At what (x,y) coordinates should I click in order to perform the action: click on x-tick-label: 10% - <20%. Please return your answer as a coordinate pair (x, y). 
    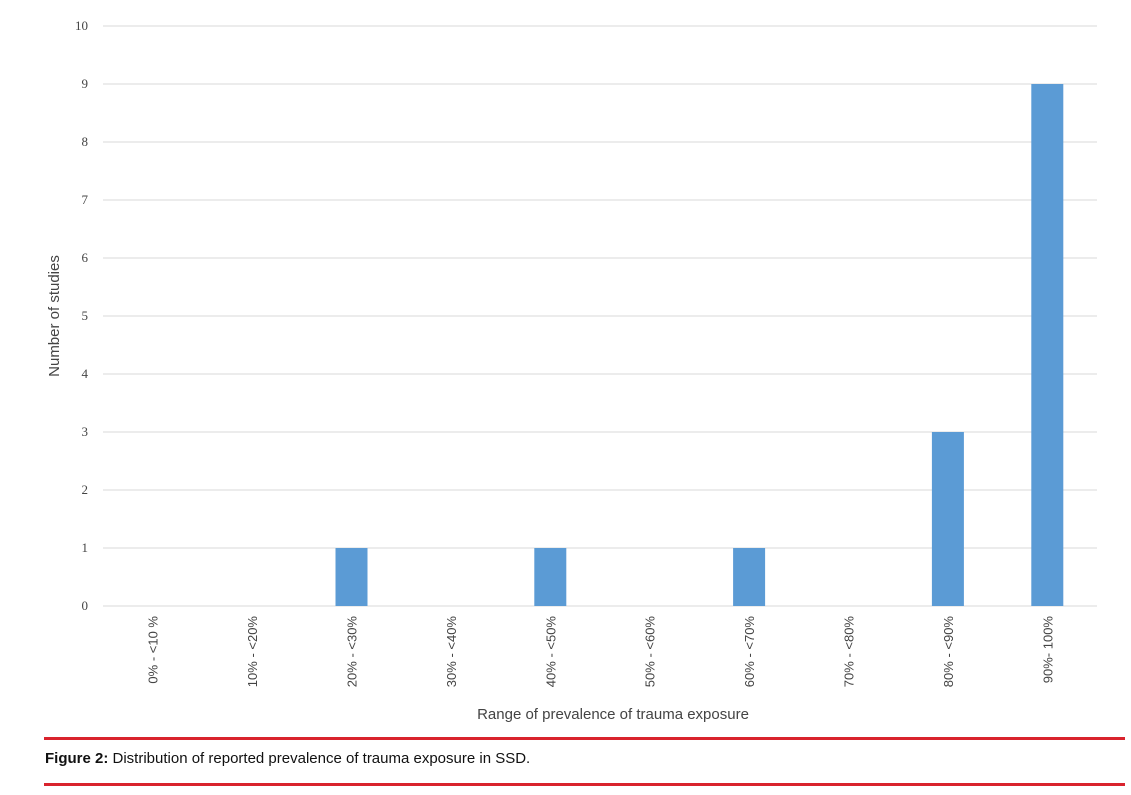
    Looking at the image, I should click on (252, 652).